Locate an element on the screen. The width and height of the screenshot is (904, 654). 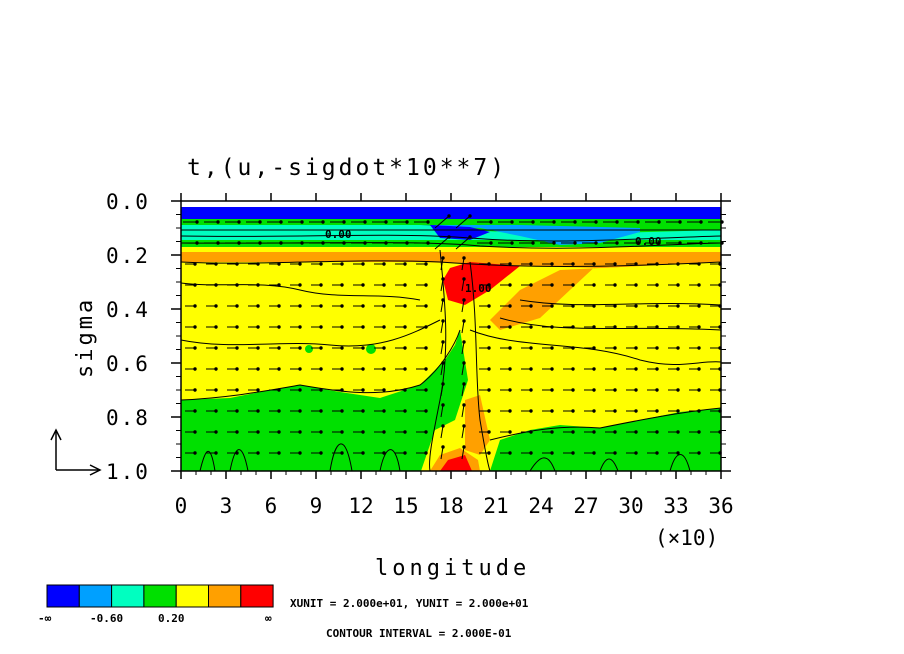
x-tick-label: 30 is located at coordinates (630, 506).